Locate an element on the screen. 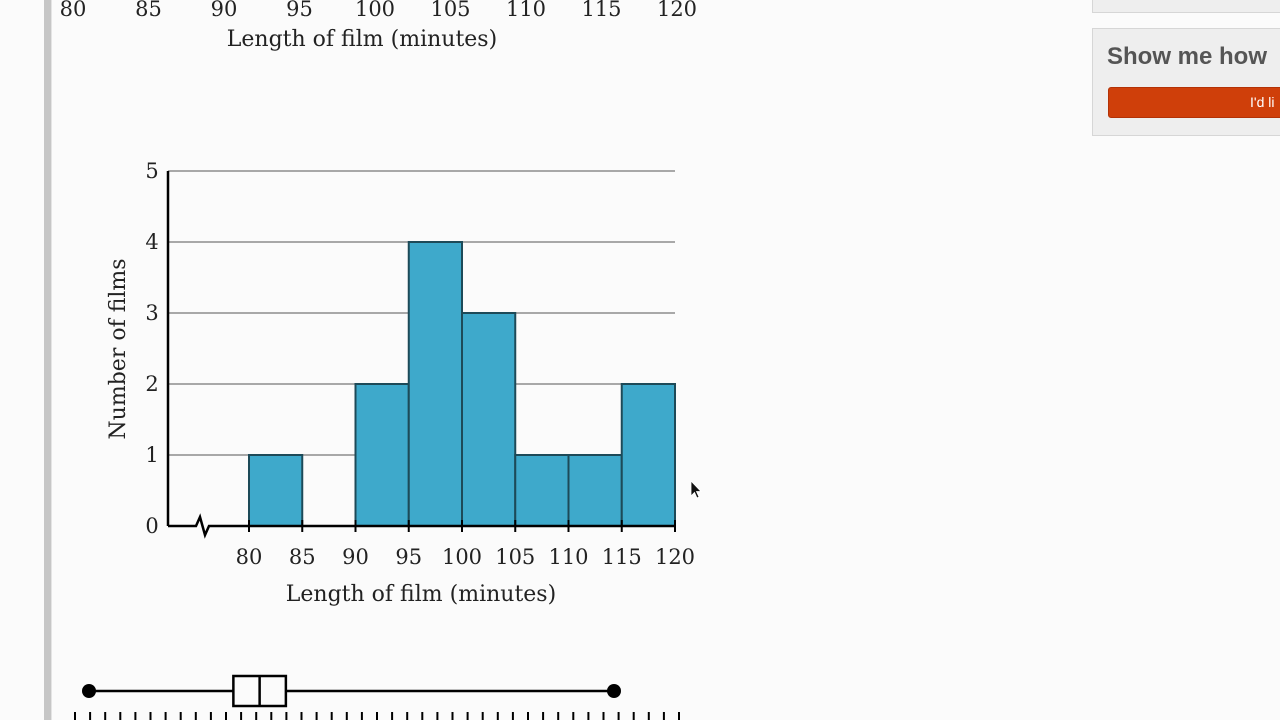 This screenshot has width=1280, height=720. y-tick-label: 2 is located at coordinates (151, 384).